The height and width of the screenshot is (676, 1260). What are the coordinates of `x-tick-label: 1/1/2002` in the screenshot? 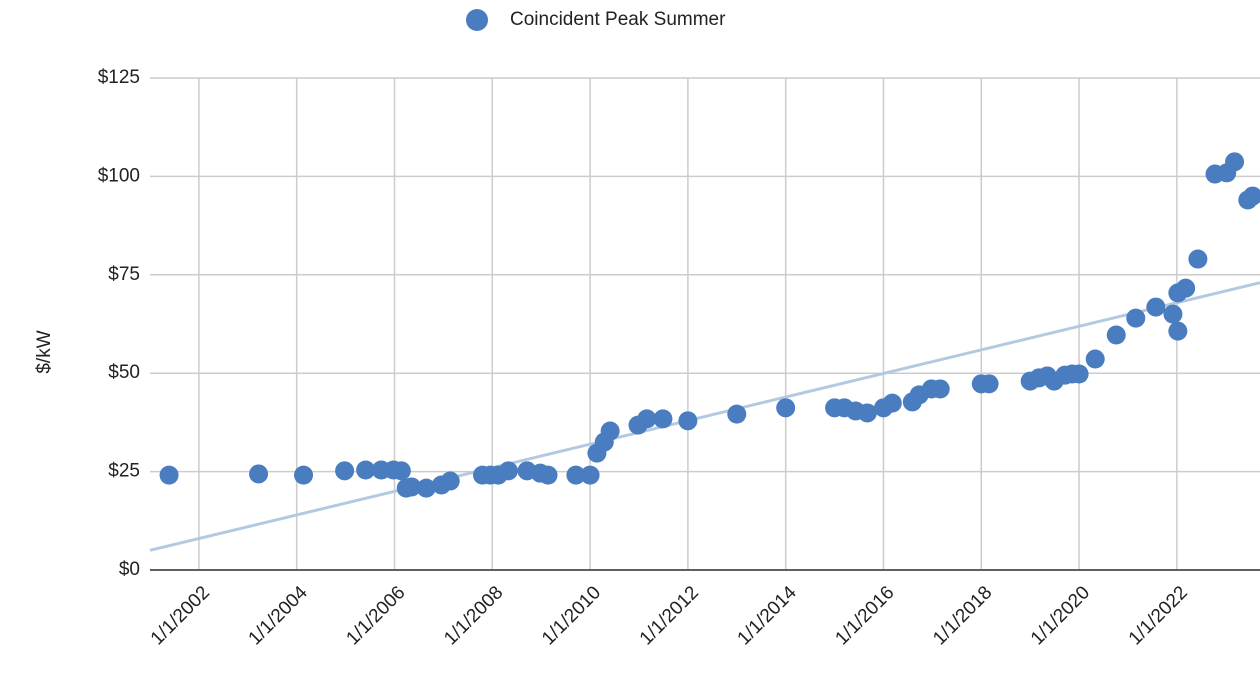 It's located at (180, 615).